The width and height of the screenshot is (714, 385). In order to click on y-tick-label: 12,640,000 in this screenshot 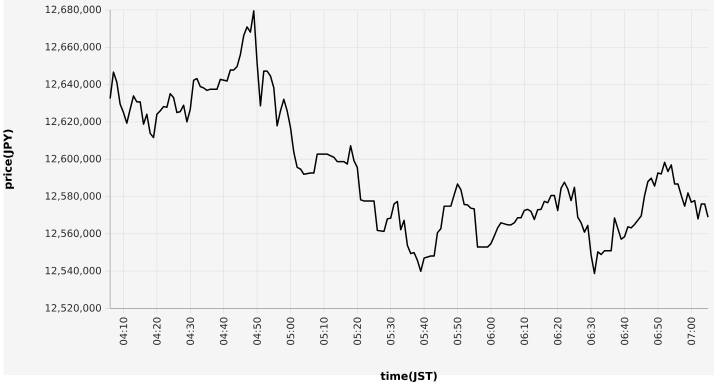, I will do `click(73, 84)`.